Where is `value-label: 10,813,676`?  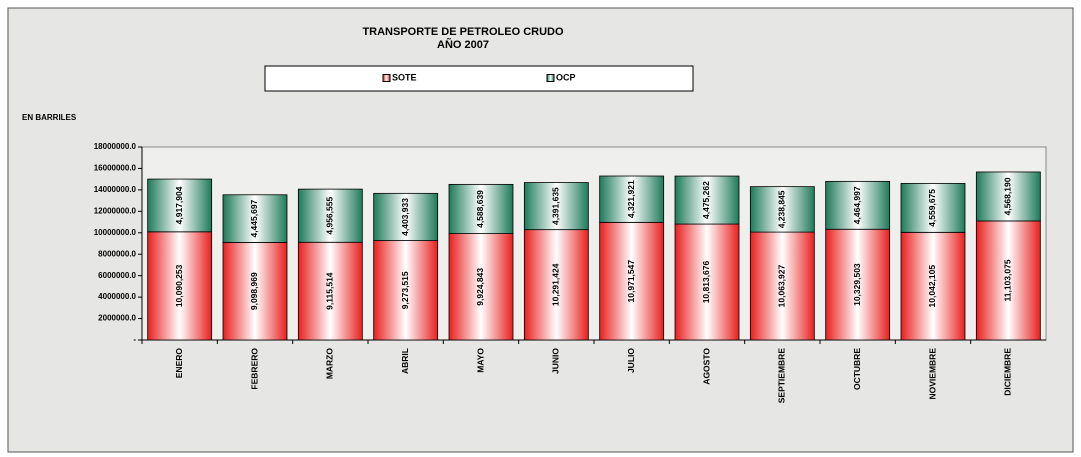 value-label: 10,813,676 is located at coordinates (706, 281).